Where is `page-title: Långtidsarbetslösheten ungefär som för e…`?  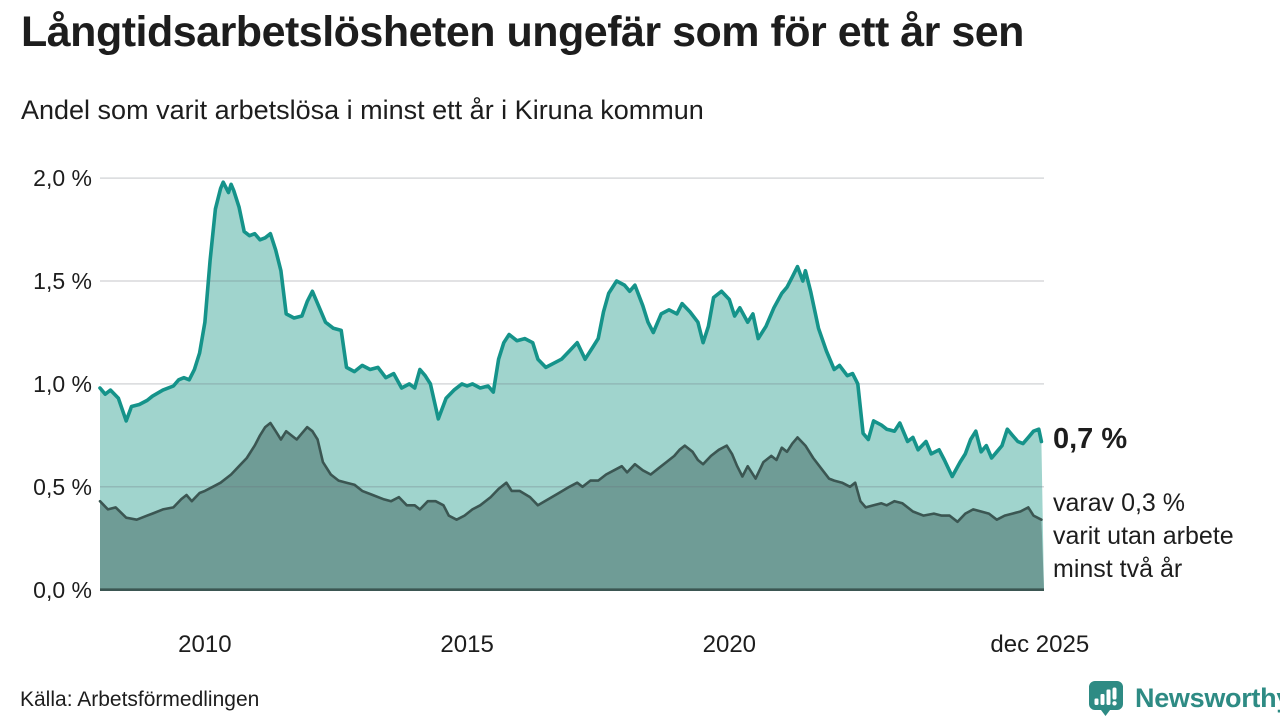
page-title: Långtidsarbetslösheten ungefär som för e… is located at coordinates (522, 32).